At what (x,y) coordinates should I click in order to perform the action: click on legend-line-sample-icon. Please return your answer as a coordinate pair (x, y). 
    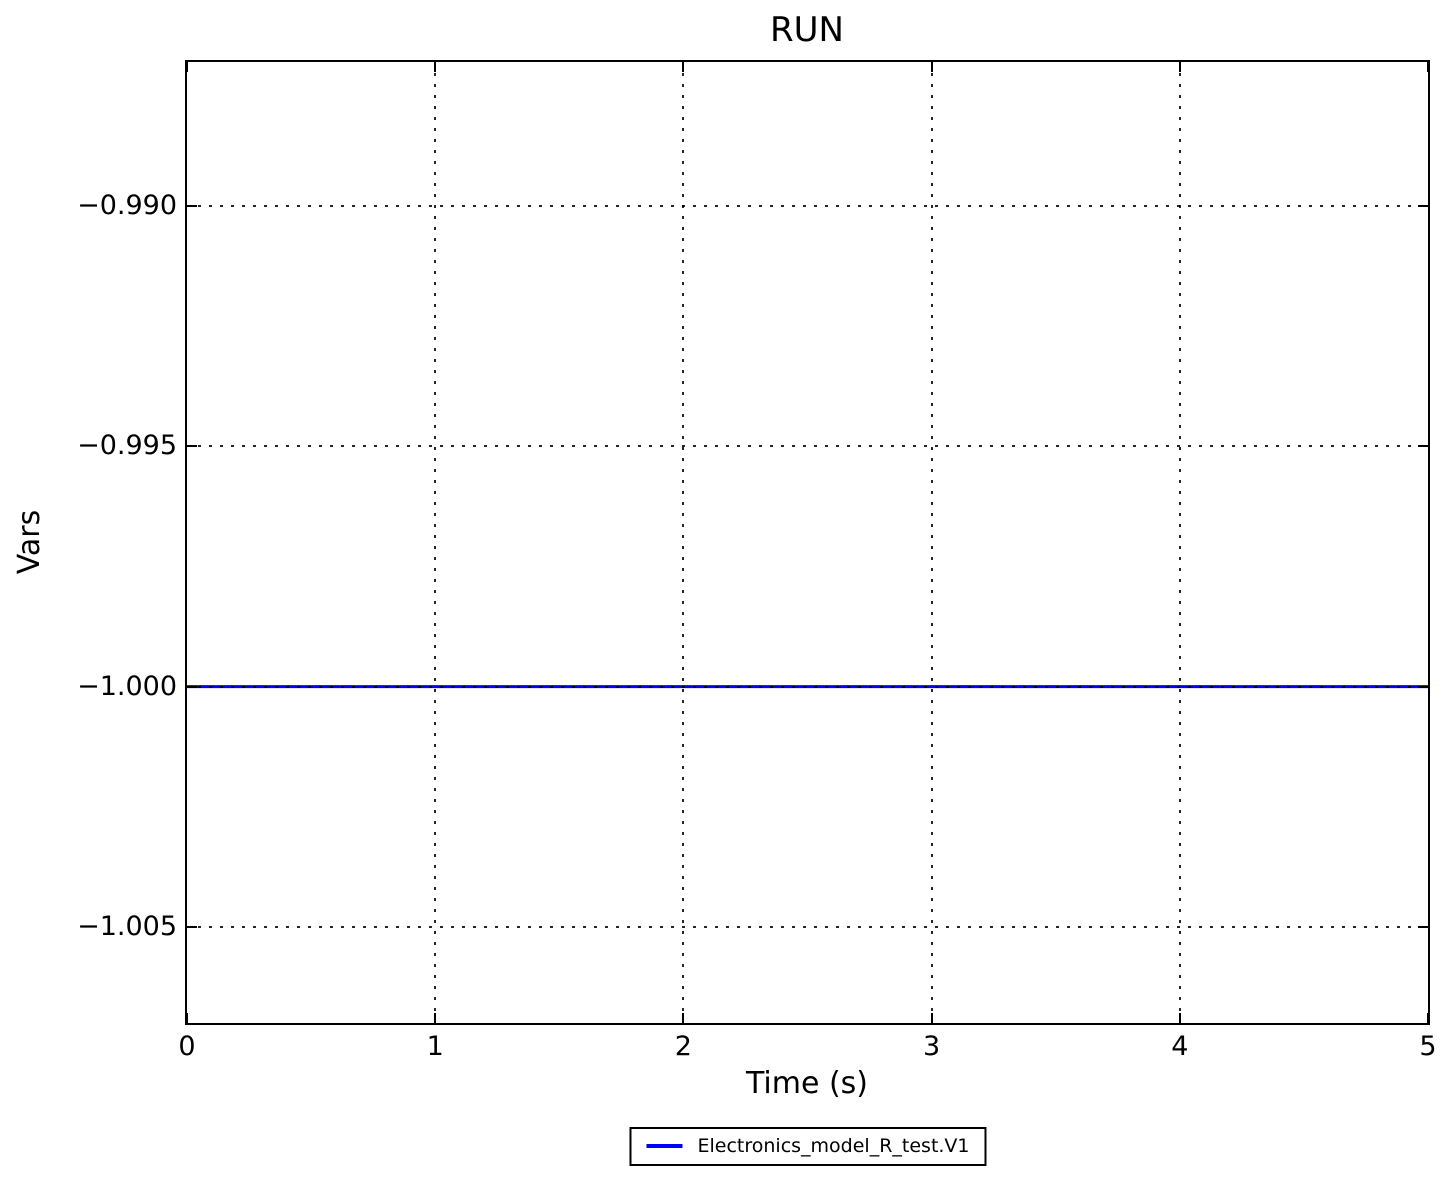
    Looking at the image, I should click on (664, 1146).